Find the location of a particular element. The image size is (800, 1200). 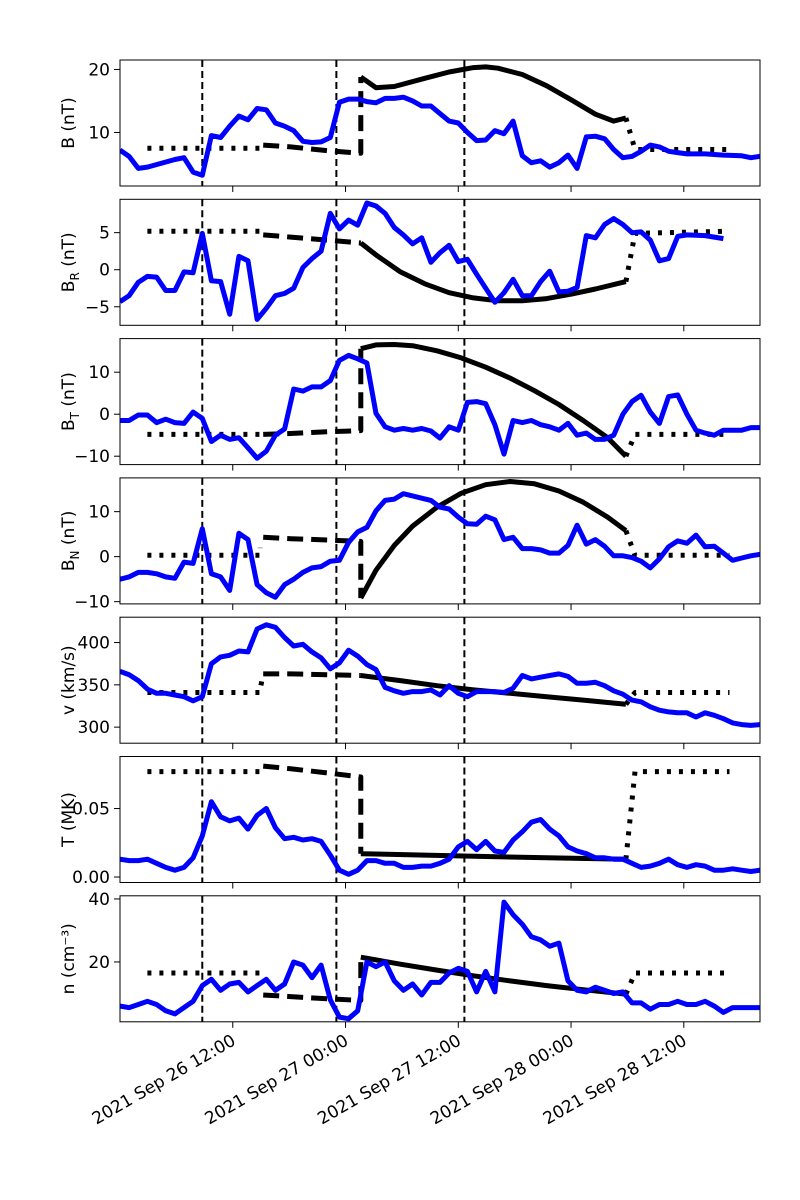

panel-1: 10 20 B (nT) is located at coordinates (410, 125).